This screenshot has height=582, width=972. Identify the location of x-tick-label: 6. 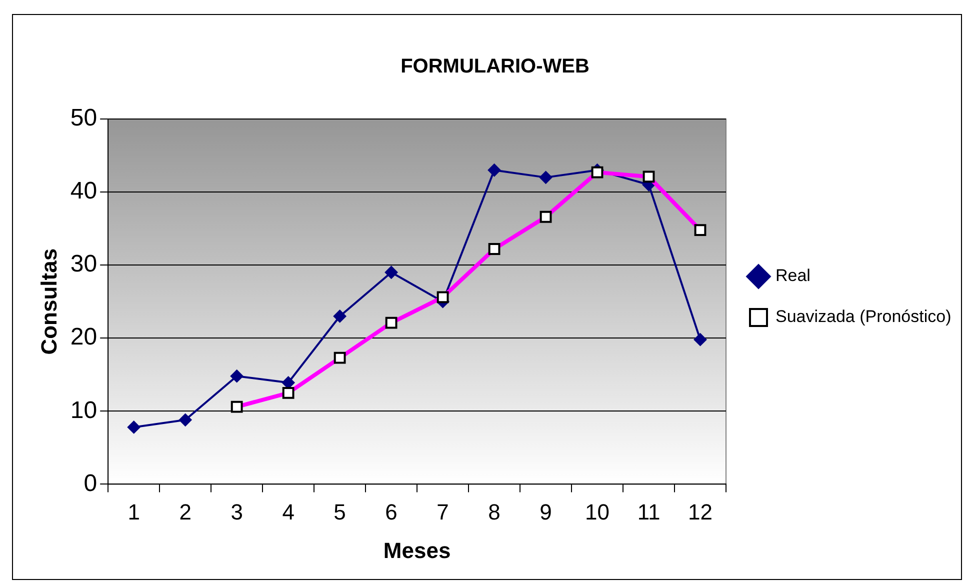
(391, 511).